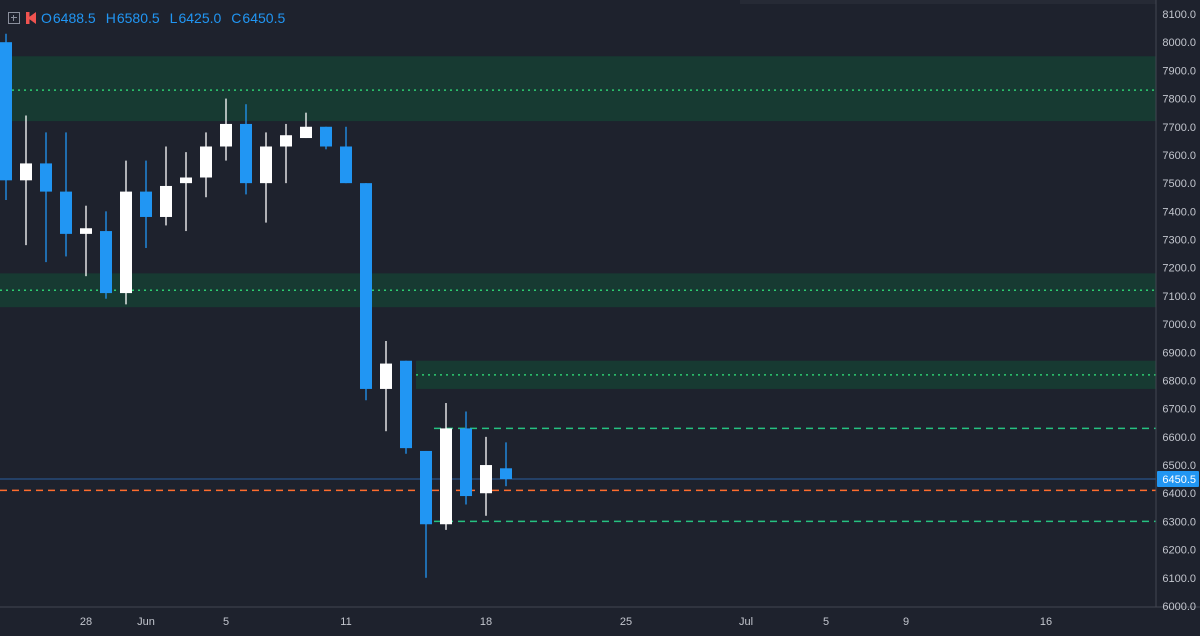 The image size is (1200, 636). I want to click on y-tick-label-6: 7500.0, so click(1179, 184).